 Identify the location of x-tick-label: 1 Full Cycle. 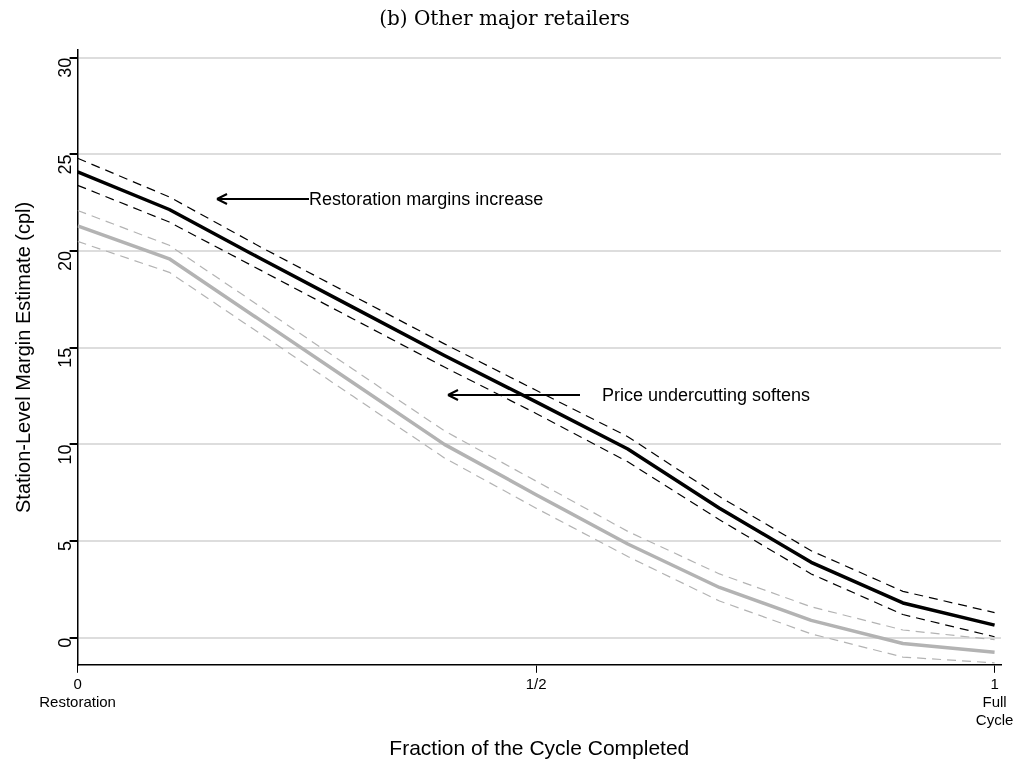
(994, 701).